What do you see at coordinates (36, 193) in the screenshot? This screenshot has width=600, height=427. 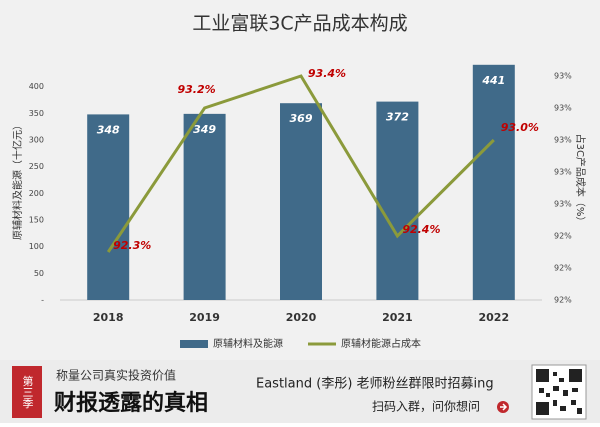 I see `y-tick-label: 200` at bounding box center [36, 193].